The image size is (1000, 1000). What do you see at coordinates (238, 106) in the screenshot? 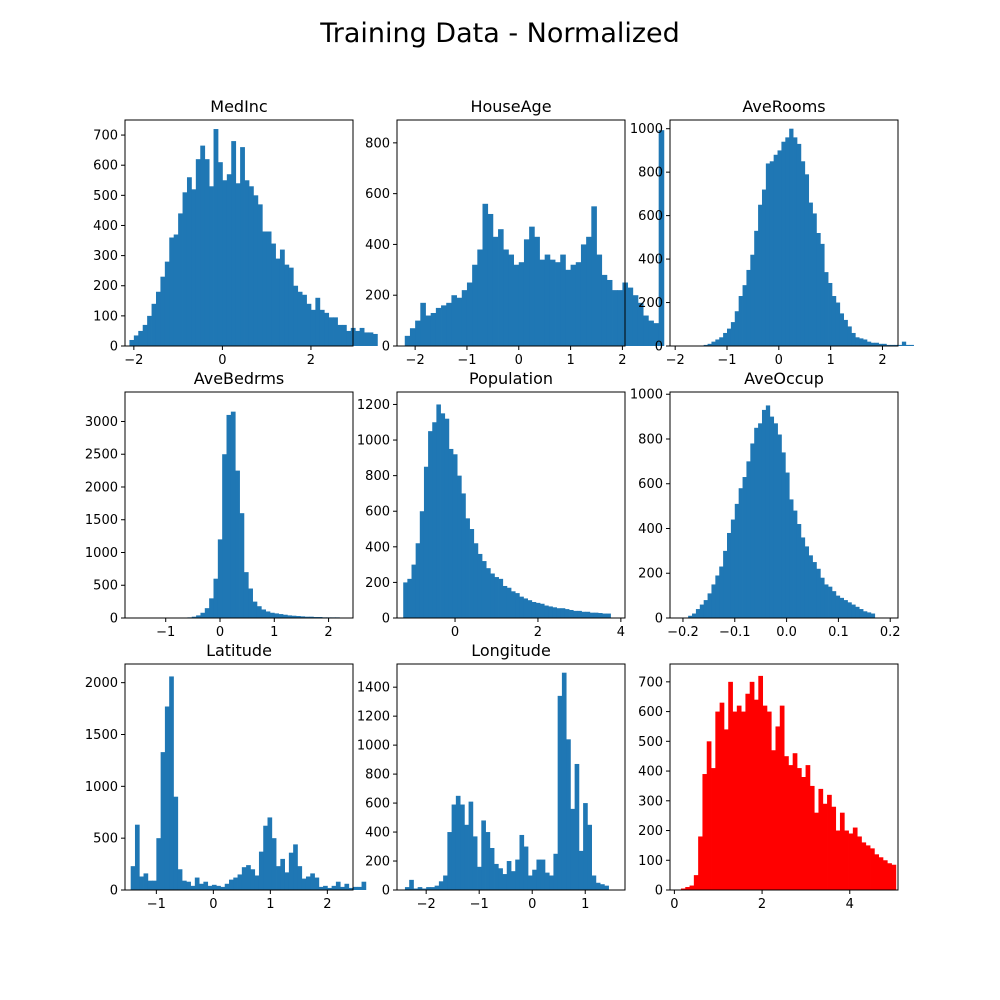
I see `panel-title: MedInc` at bounding box center [238, 106].